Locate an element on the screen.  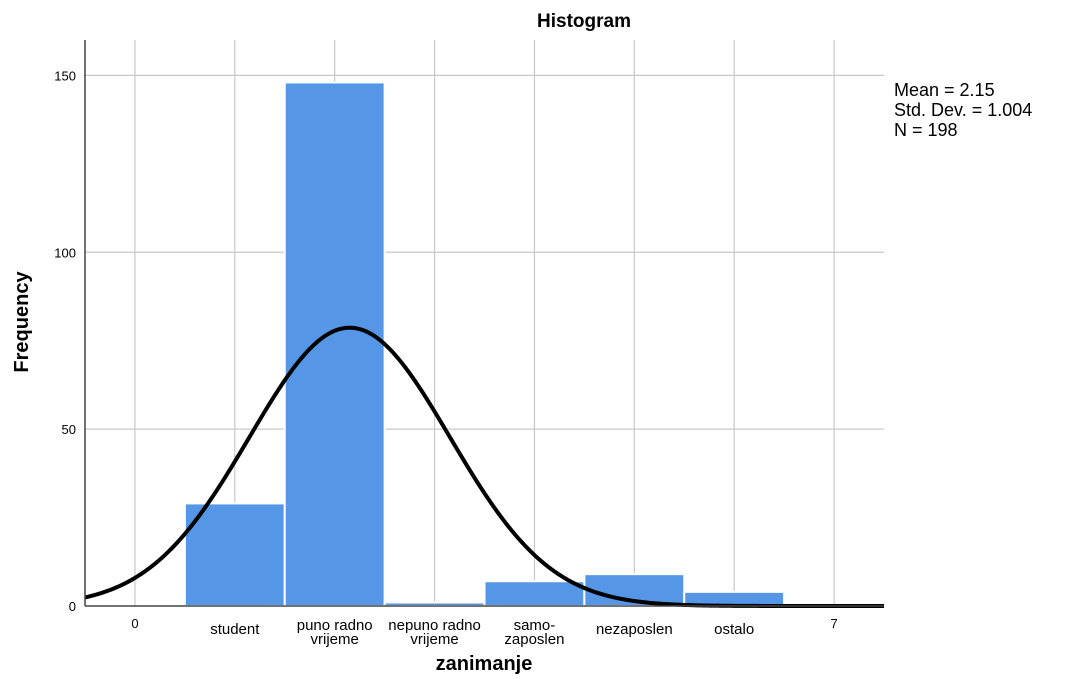
chart-title: Histogram is located at coordinates (584, 21).